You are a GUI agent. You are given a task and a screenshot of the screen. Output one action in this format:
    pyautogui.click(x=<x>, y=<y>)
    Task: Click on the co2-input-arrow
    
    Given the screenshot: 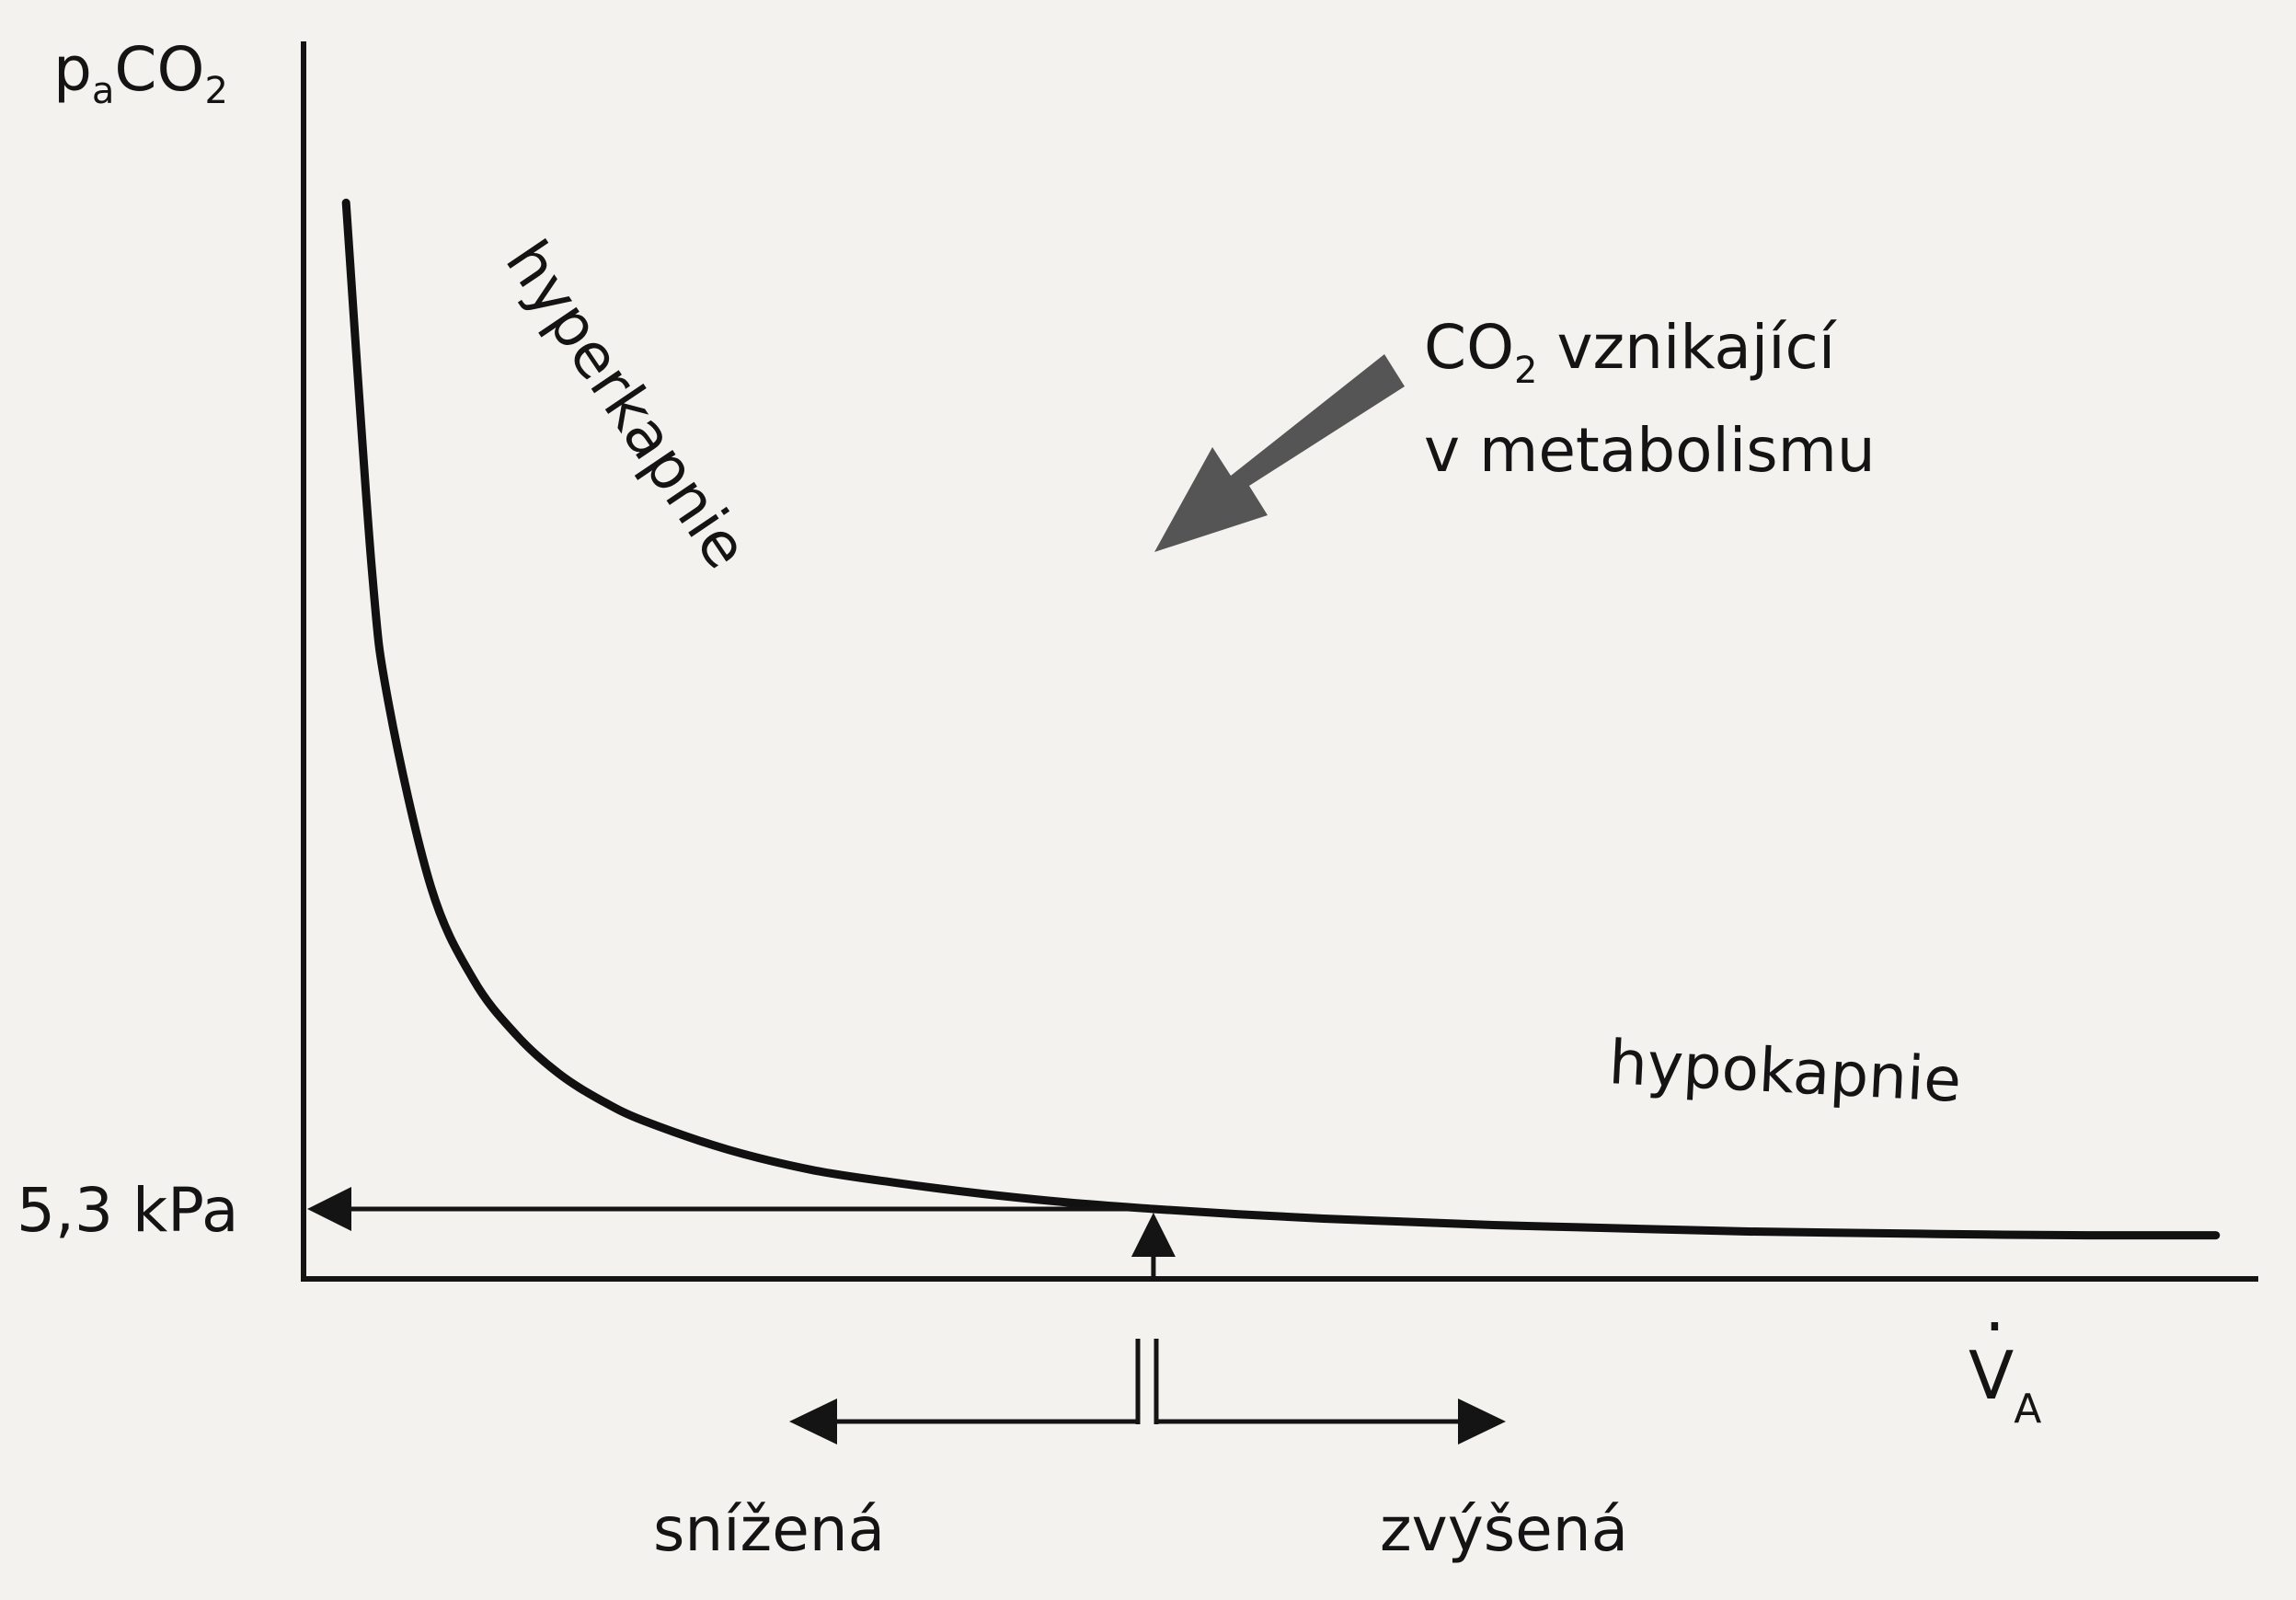 What is the action you would take?
    pyautogui.click(x=1279, y=453)
    